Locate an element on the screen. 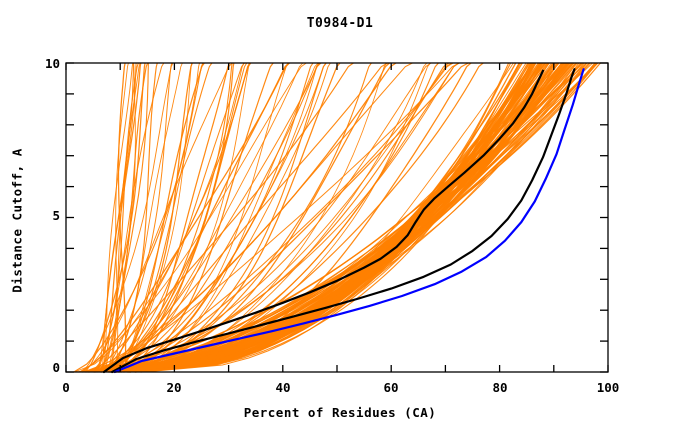 The height and width of the screenshot is (440, 680). x-tick-label-100: 100 is located at coordinates (608, 387).